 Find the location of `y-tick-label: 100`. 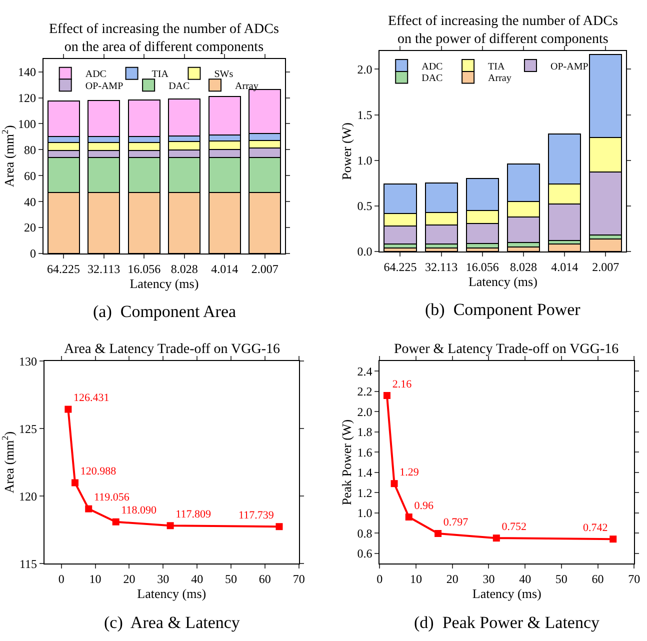

y-tick-label: 100 is located at coordinates (27, 123).